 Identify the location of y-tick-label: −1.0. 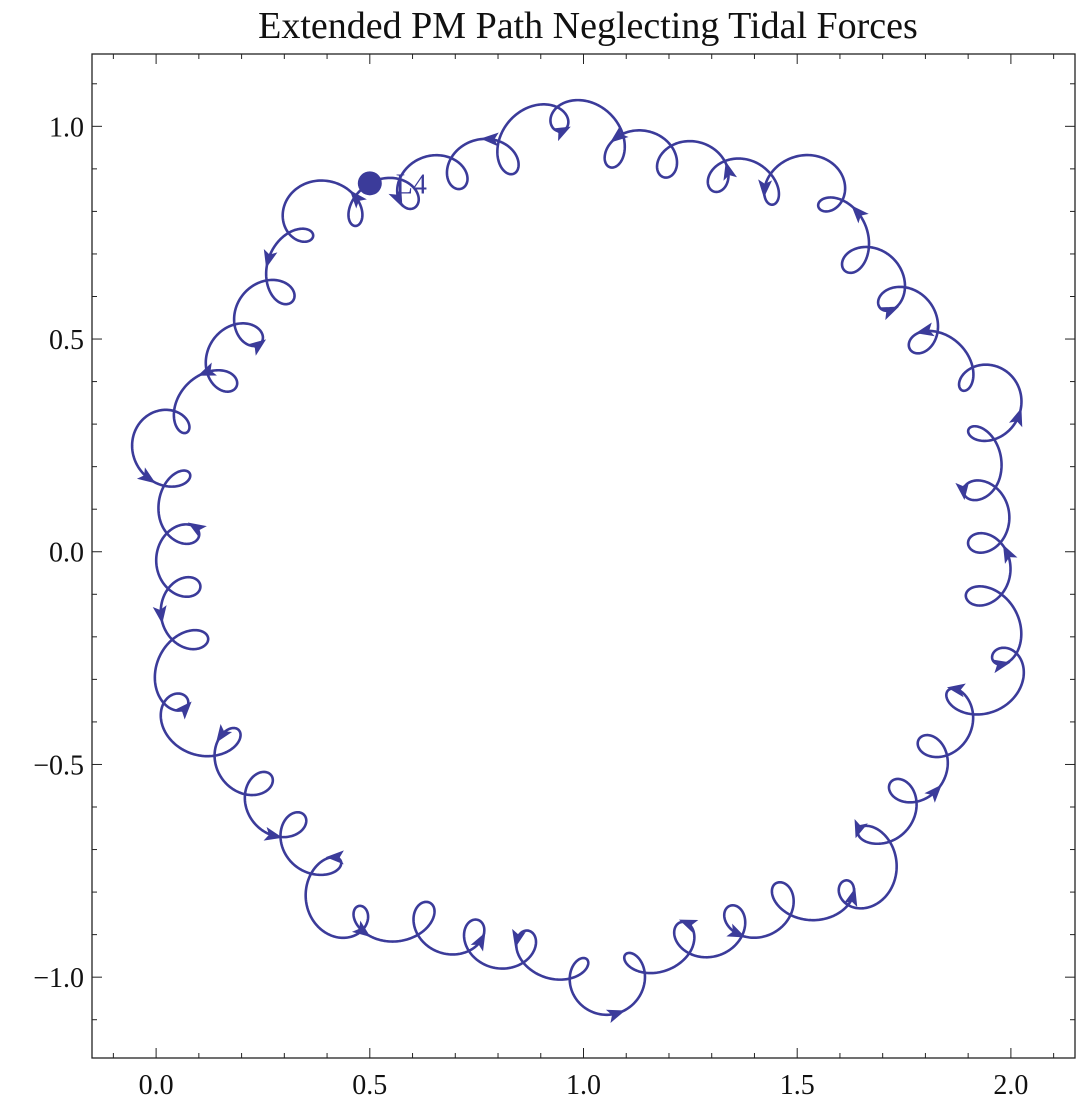
(58, 978).